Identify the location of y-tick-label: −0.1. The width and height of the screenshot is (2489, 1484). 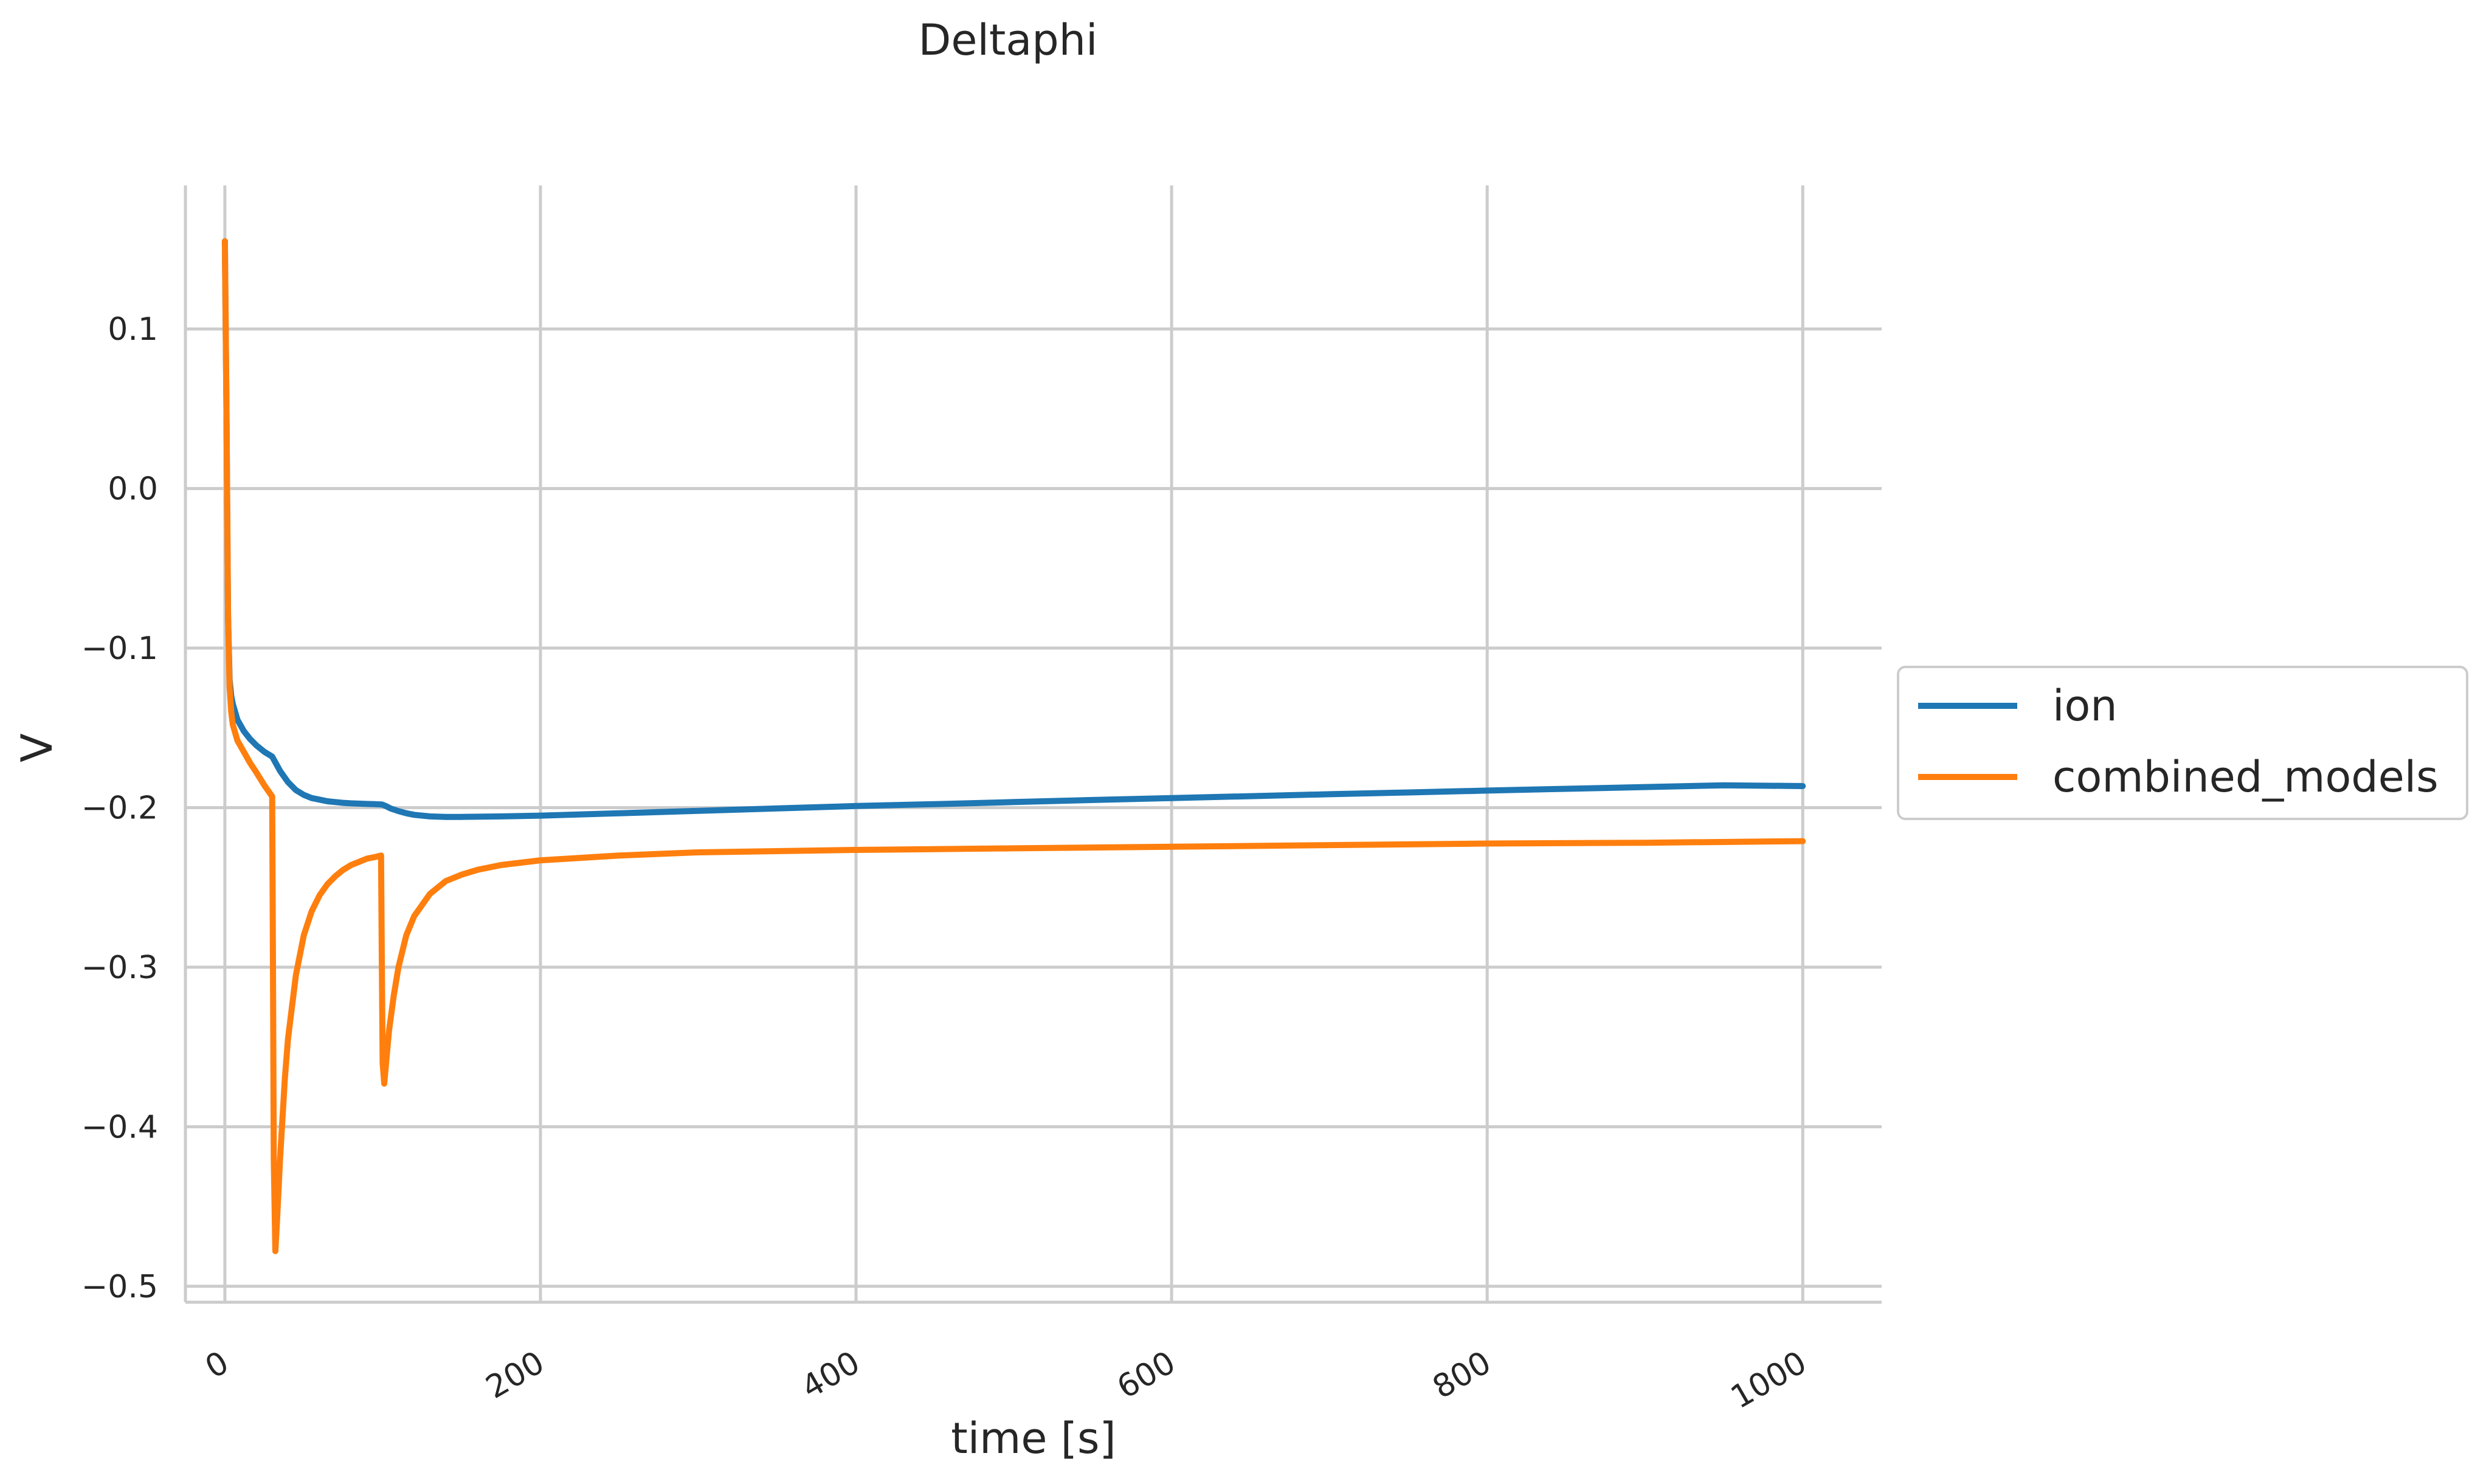
(119, 648).